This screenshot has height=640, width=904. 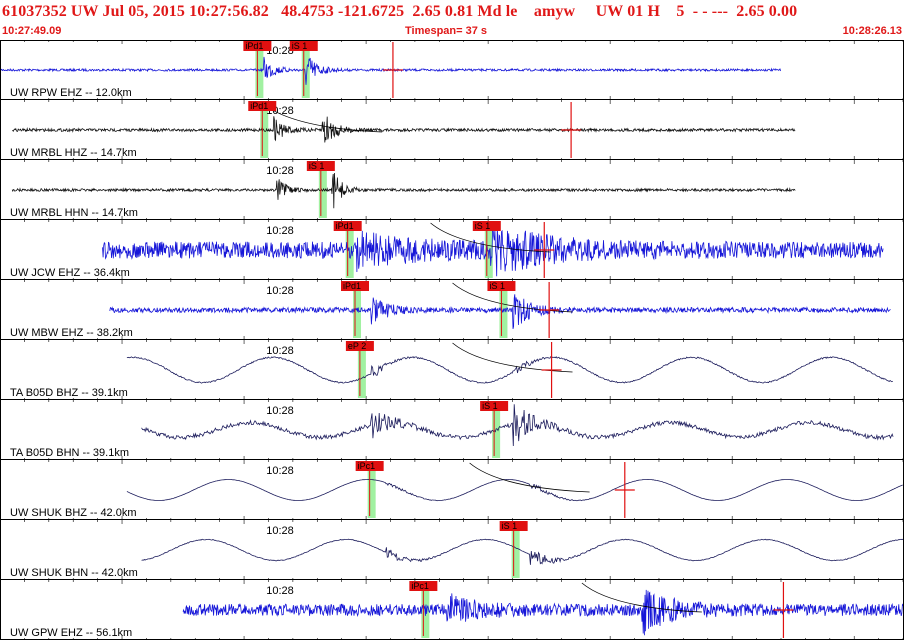 I want to click on timespan-label: Timespan= 37 s, so click(x=446, y=31).